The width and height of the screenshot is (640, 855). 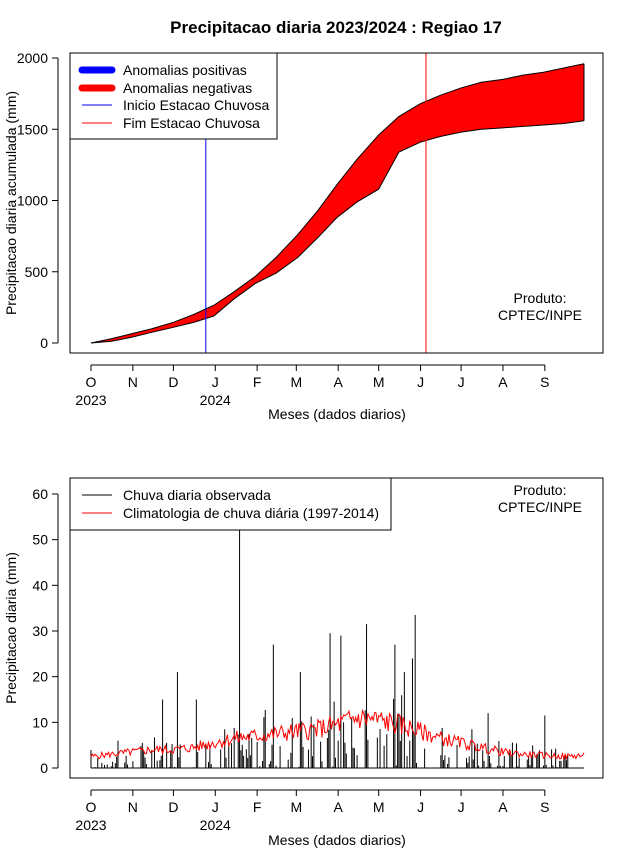 I want to click on y-tick-label: 1500, so click(x=32, y=129).